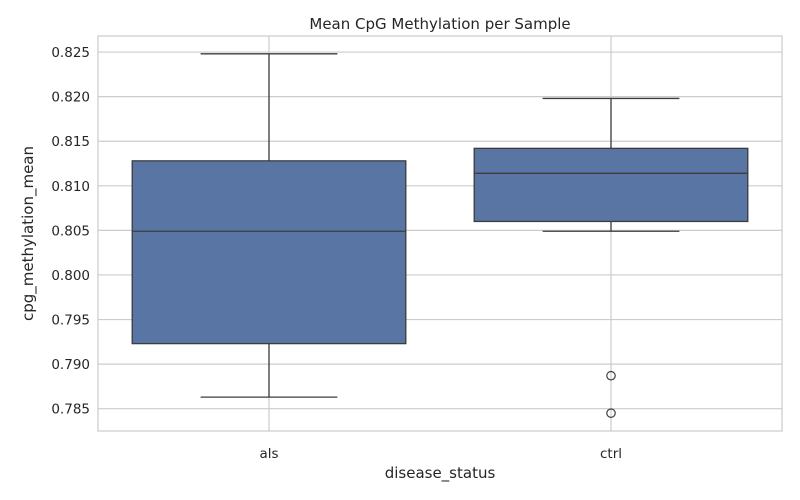  Describe the element at coordinates (70, 187) in the screenshot. I see `y-tick-label: 0.810` at that location.